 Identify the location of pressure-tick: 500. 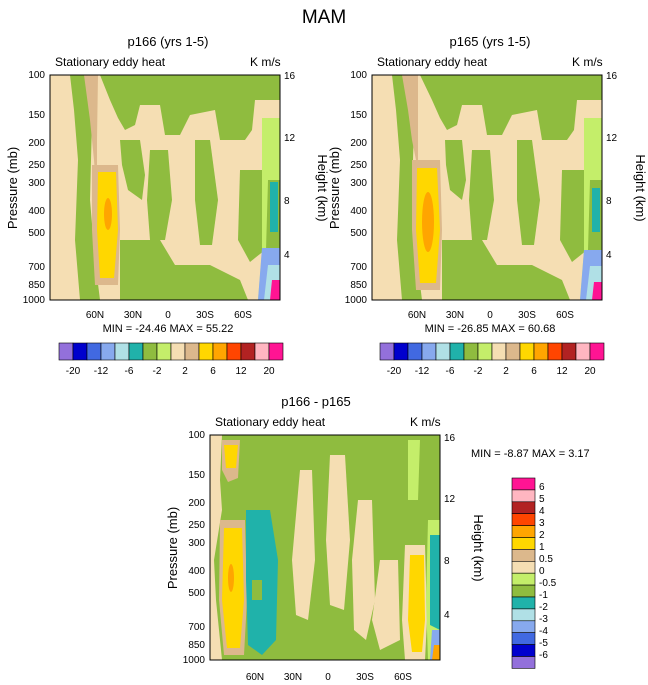
(36, 233).